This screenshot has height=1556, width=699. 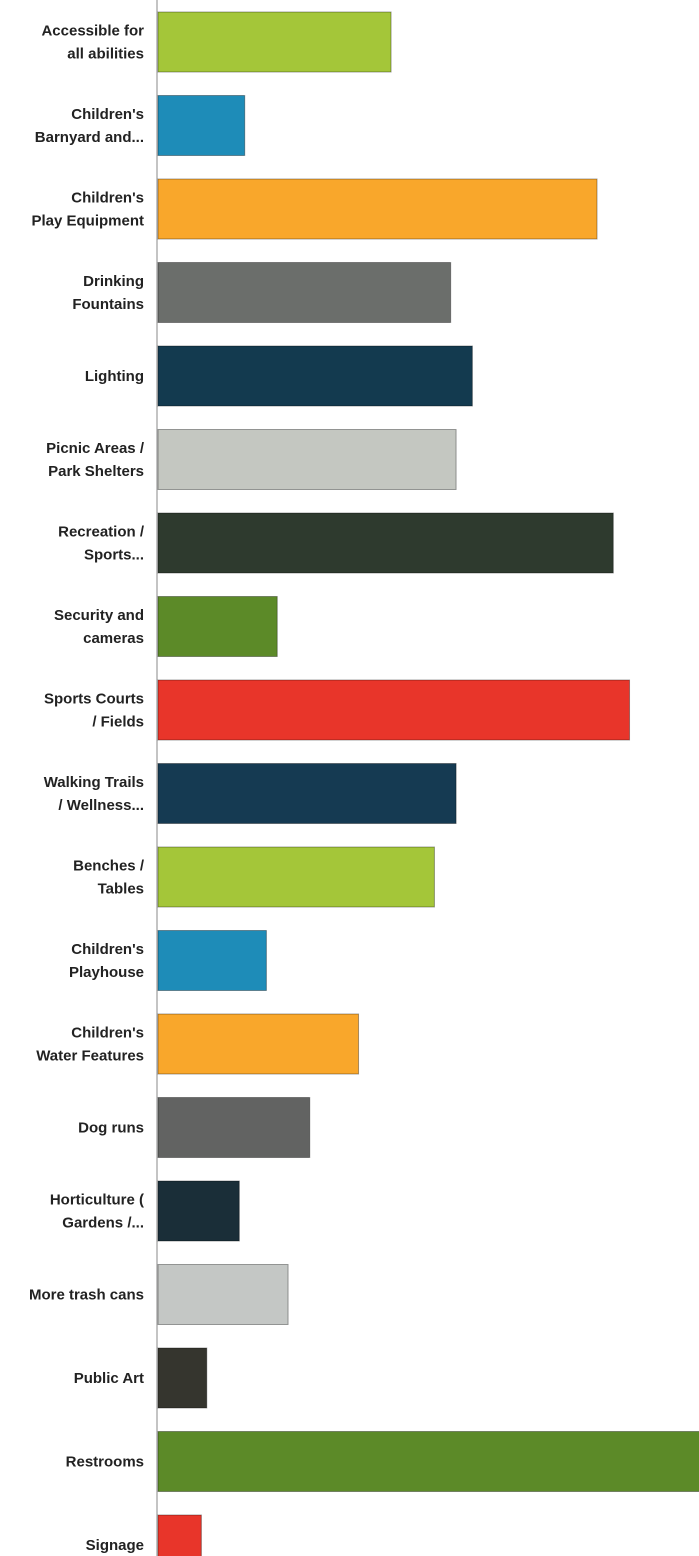 I want to click on category-label: Restrooms, so click(x=105, y=1462).